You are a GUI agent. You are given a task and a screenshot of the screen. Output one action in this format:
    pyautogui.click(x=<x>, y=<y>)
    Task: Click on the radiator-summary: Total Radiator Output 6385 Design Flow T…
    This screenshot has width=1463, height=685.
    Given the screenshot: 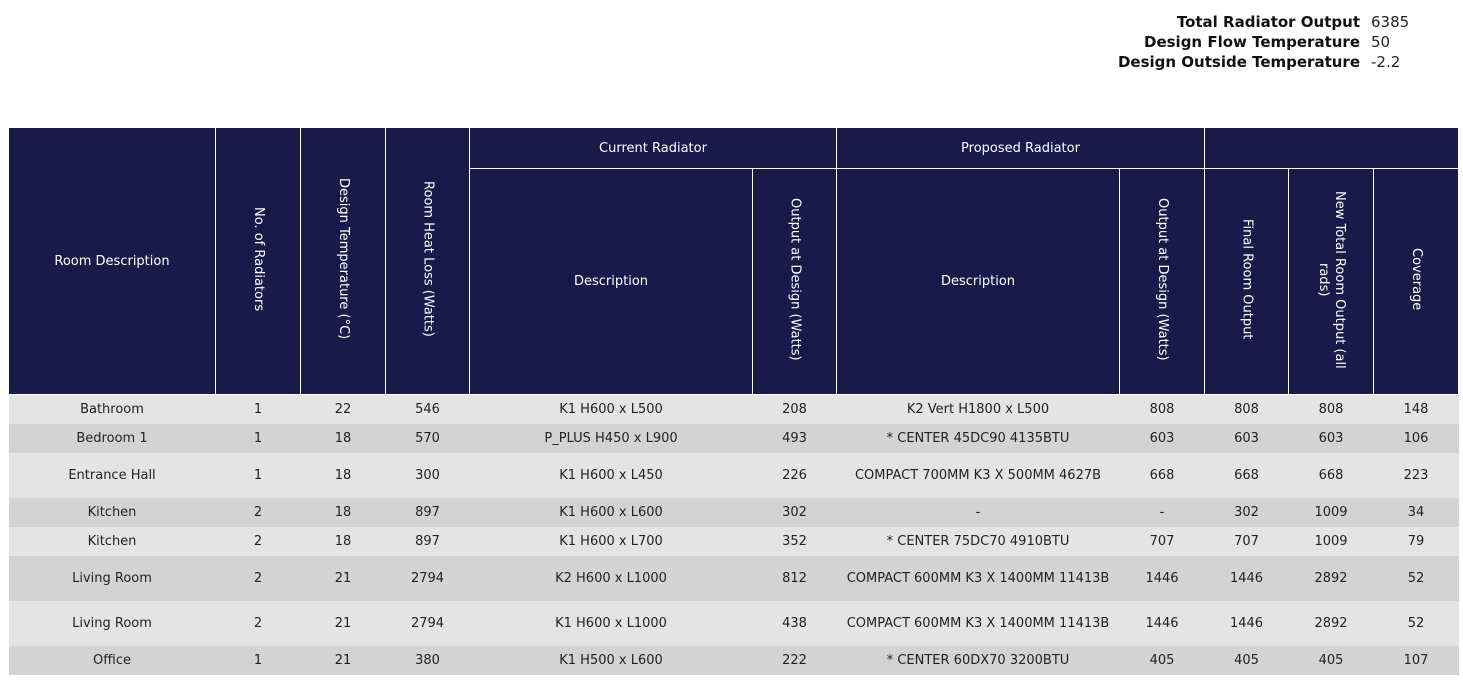 What is the action you would take?
    pyautogui.click(x=1223, y=42)
    